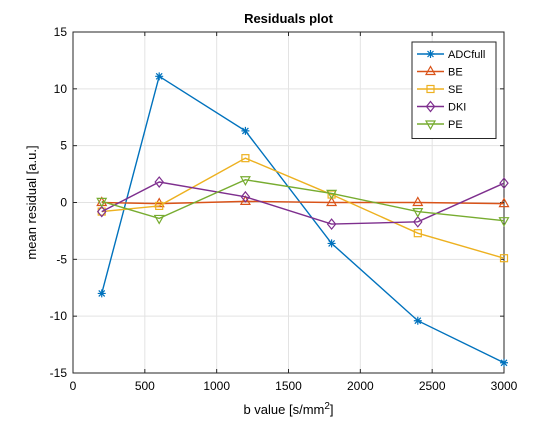 The height and width of the screenshot is (425, 560). I want to click on y-tick-label: 10, so click(61, 89).